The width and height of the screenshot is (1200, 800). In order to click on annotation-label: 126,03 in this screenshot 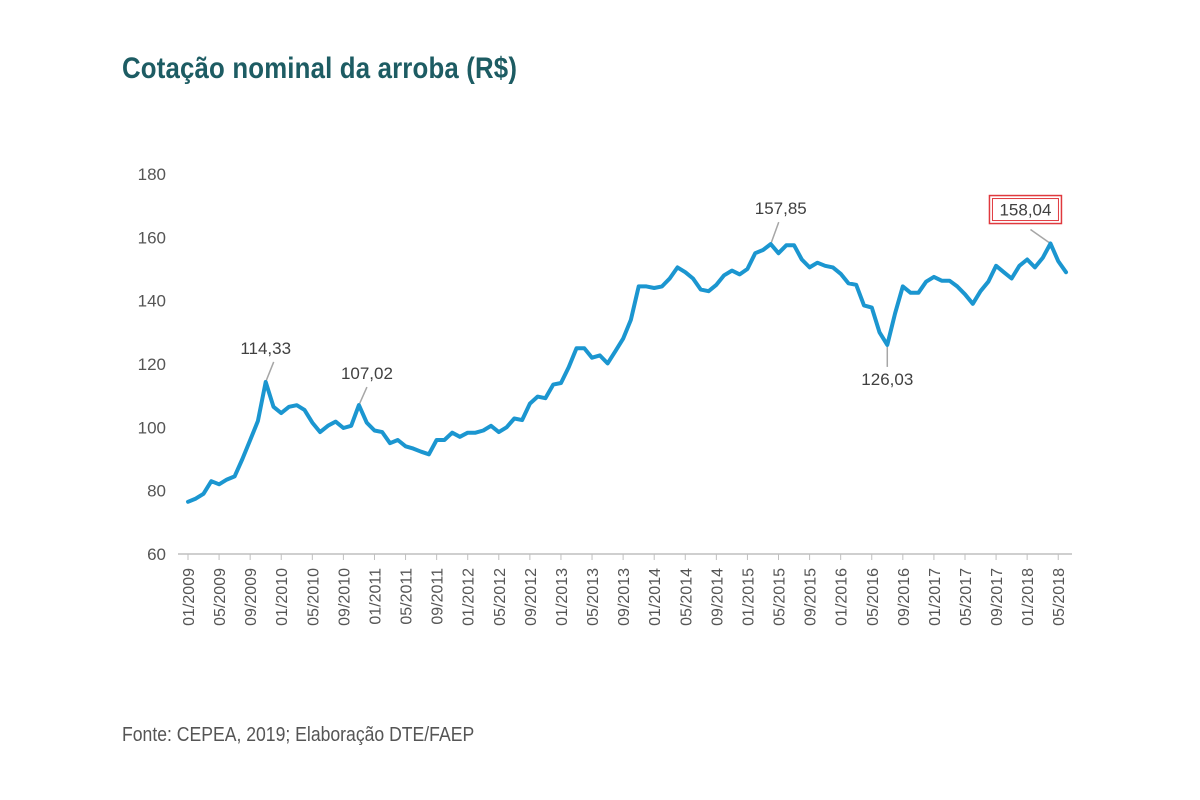, I will do `click(887, 379)`.